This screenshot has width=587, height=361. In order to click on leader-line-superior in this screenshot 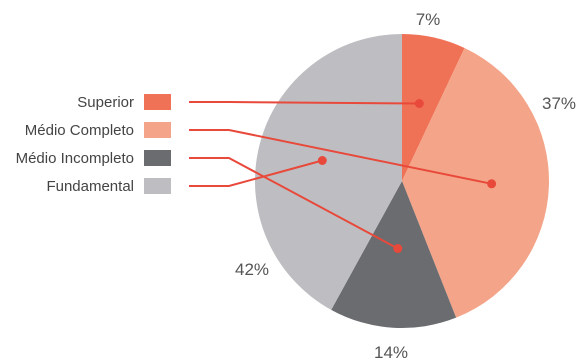, I will do `click(304, 103)`.